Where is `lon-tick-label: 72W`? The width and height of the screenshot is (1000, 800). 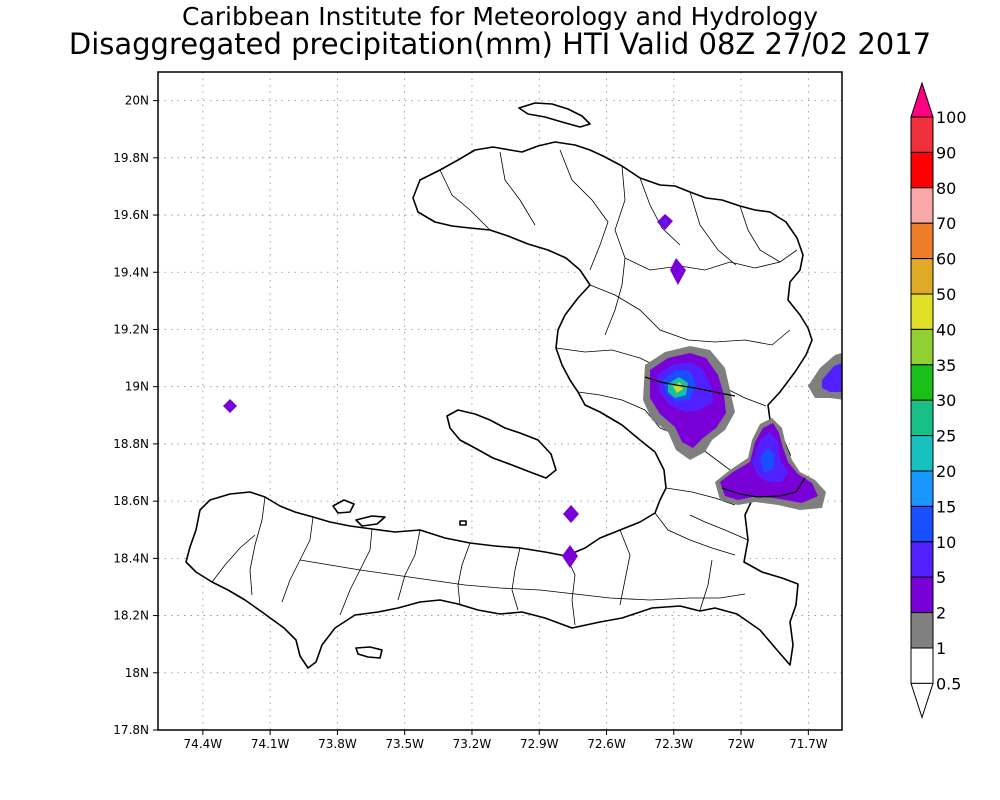
lon-tick-label: 72W is located at coordinates (741, 744).